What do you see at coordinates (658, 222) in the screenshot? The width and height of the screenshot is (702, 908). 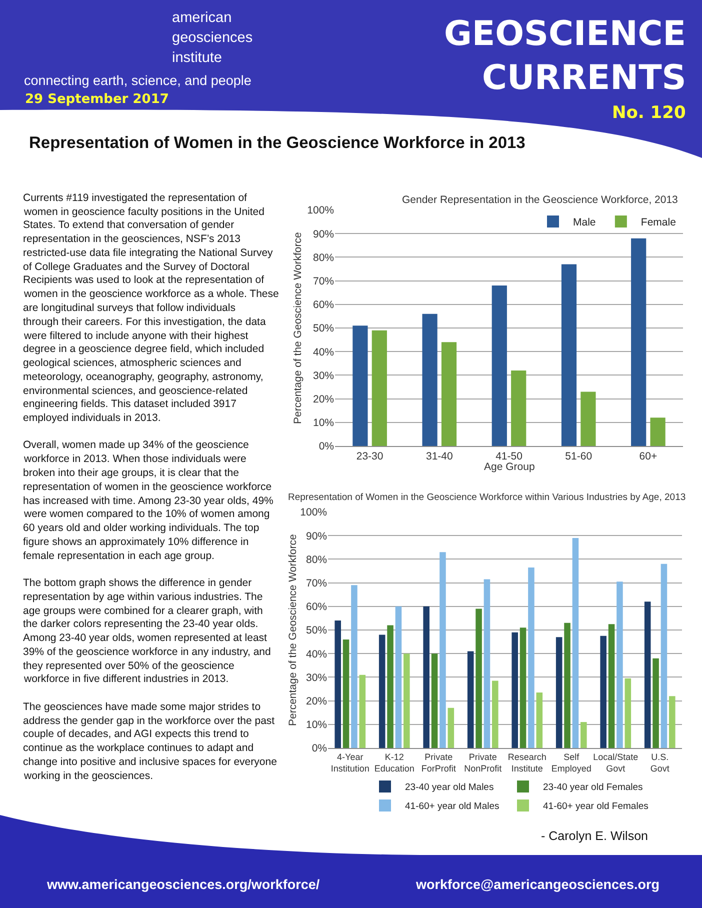 I see `legend-label: Female` at bounding box center [658, 222].